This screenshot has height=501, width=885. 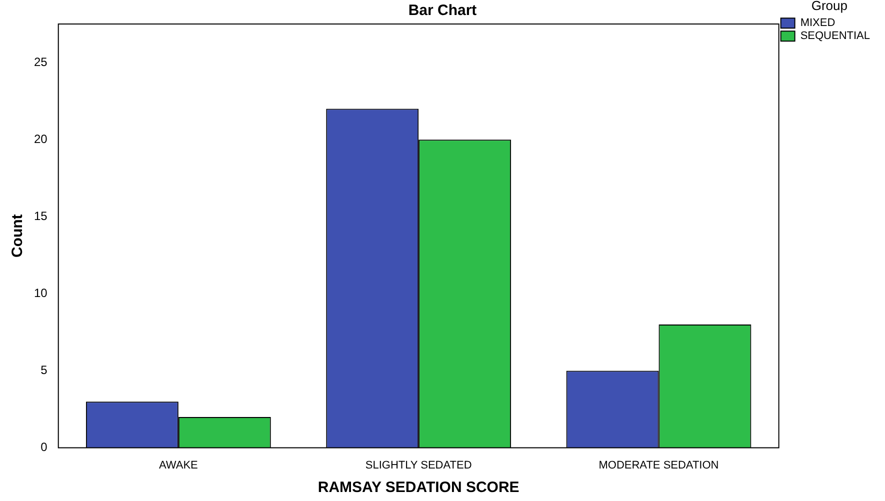 What do you see at coordinates (41, 139) in the screenshot?
I see `y-tick-label: 20` at bounding box center [41, 139].